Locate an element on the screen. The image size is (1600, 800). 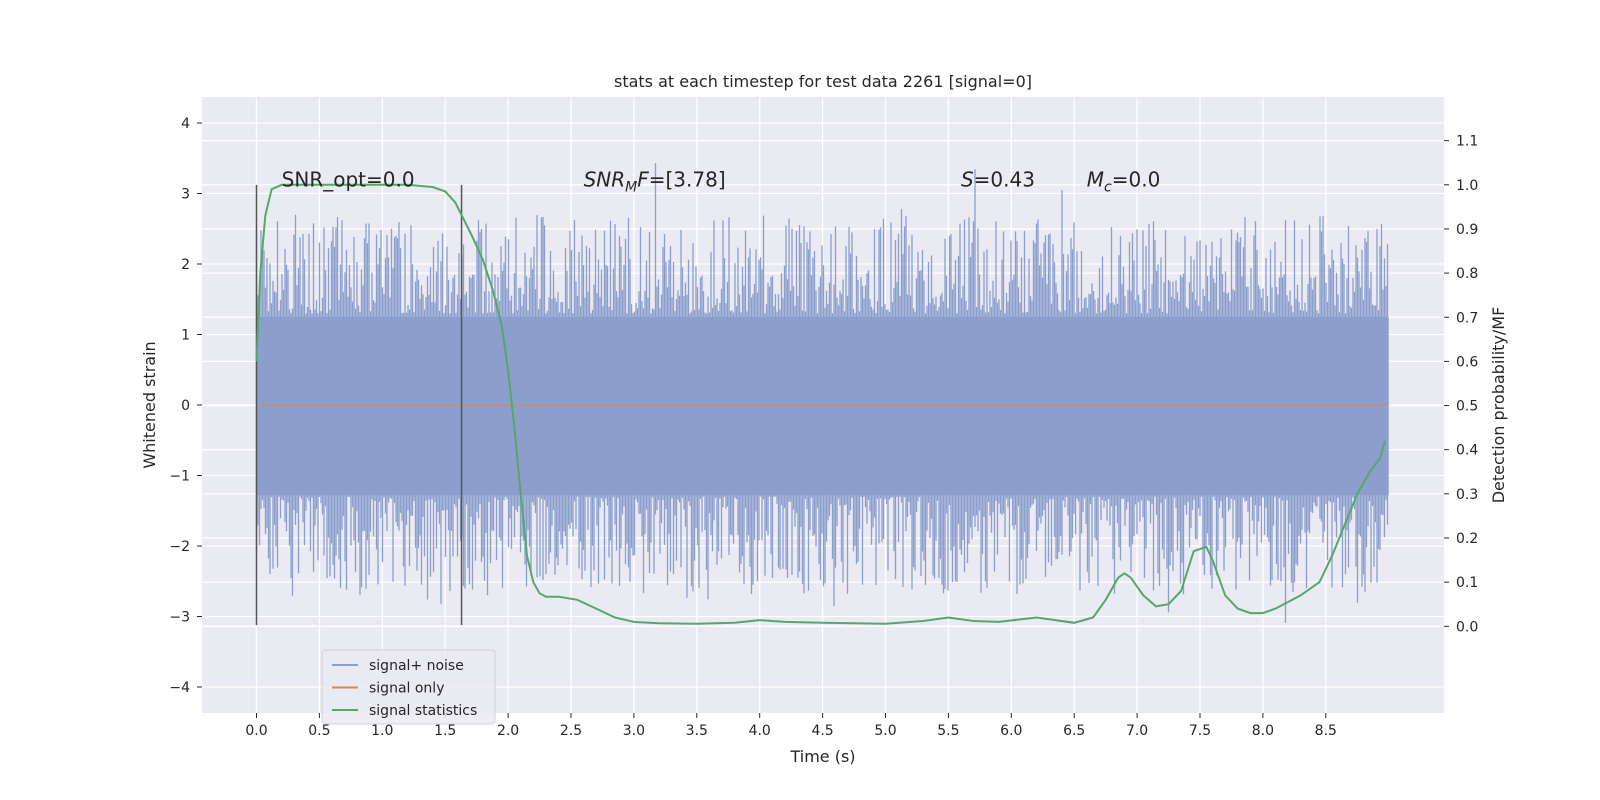
y2-tick-label: 0.7 is located at coordinates (1467, 318).